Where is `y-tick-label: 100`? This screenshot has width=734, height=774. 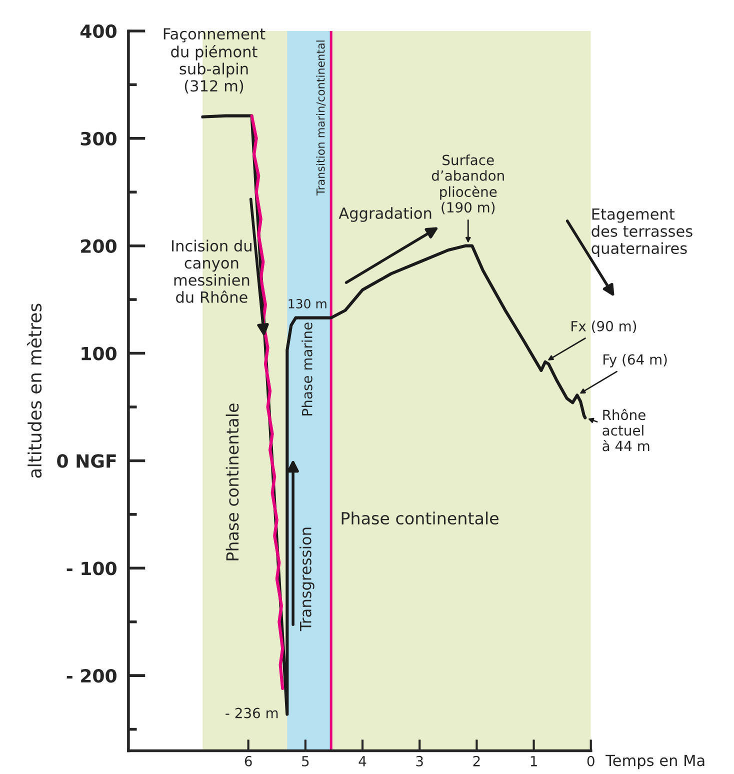
y-tick-label: 100 is located at coordinates (99, 353).